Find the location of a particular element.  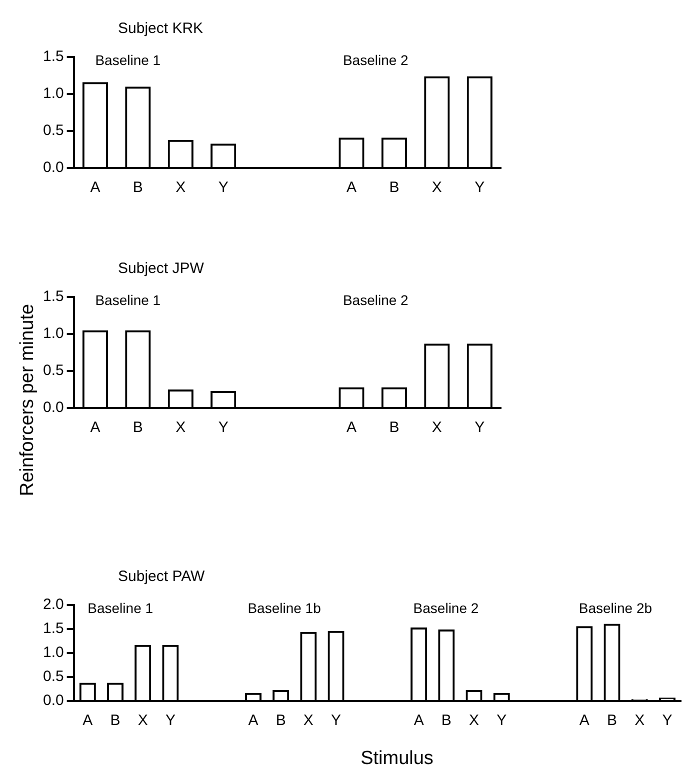

chart-title: Subject KRK is located at coordinates (161, 28).